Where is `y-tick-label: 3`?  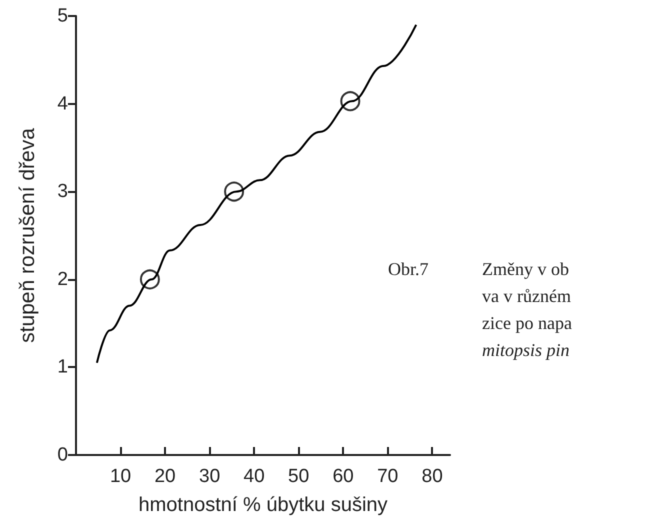 y-tick-label: 3 is located at coordinates (62, 191).